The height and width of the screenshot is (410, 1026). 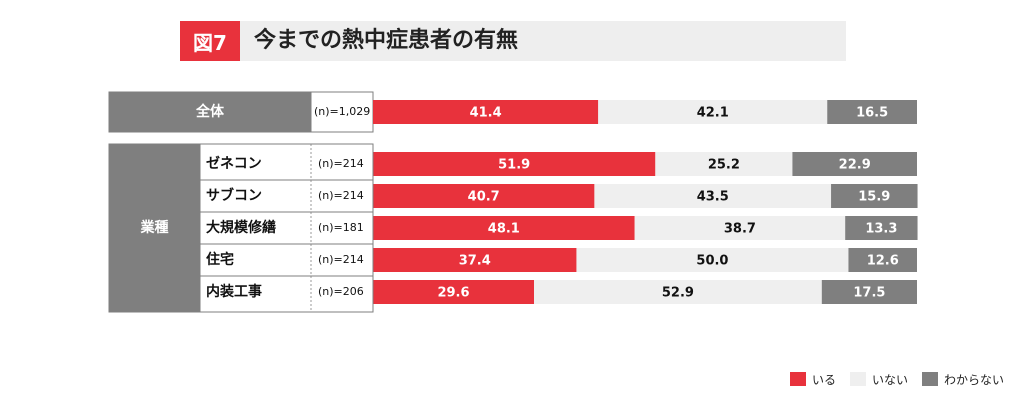 I want to click on industry-group-border, so click(x=241, y=228).